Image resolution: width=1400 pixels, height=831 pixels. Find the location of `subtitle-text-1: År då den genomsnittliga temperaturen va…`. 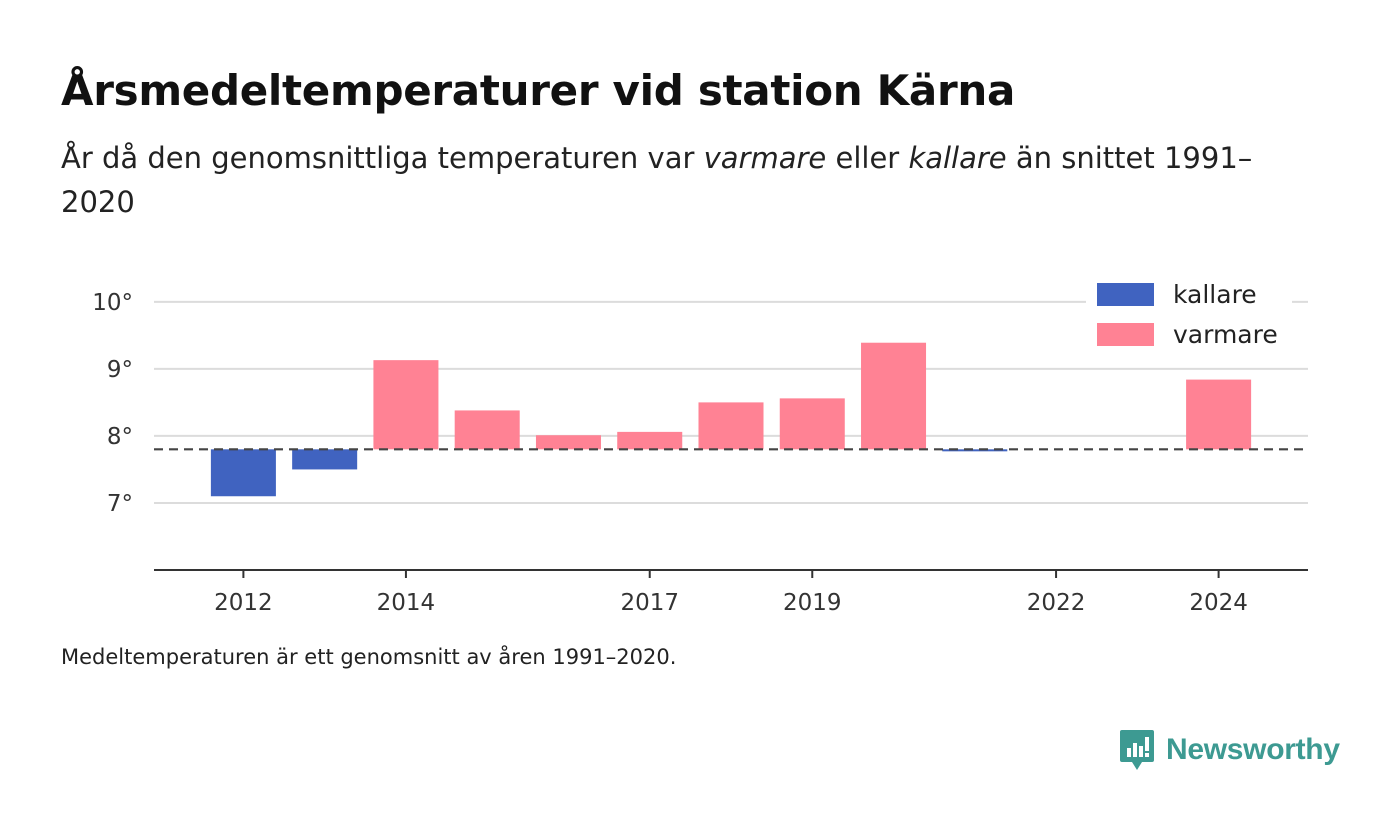

subtitle-text-1: År då den genomsnittliga temperaturen va… is located at coordinates (382, 158).